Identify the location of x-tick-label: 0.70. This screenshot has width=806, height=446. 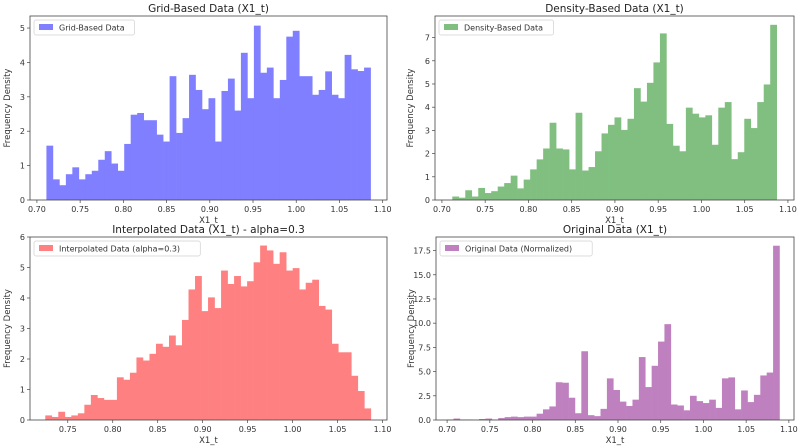
(447, 429).